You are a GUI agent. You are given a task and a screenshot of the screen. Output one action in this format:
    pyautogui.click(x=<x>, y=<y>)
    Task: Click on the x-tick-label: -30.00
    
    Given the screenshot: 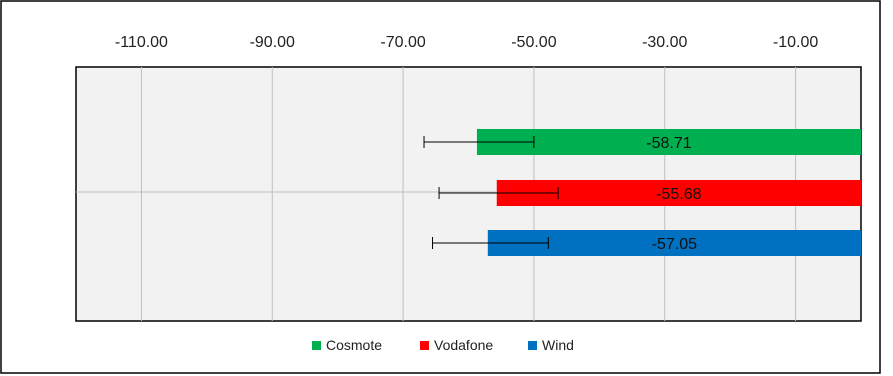 What is the action you would take?
    pyautogui.click(x=664, y=42)
    